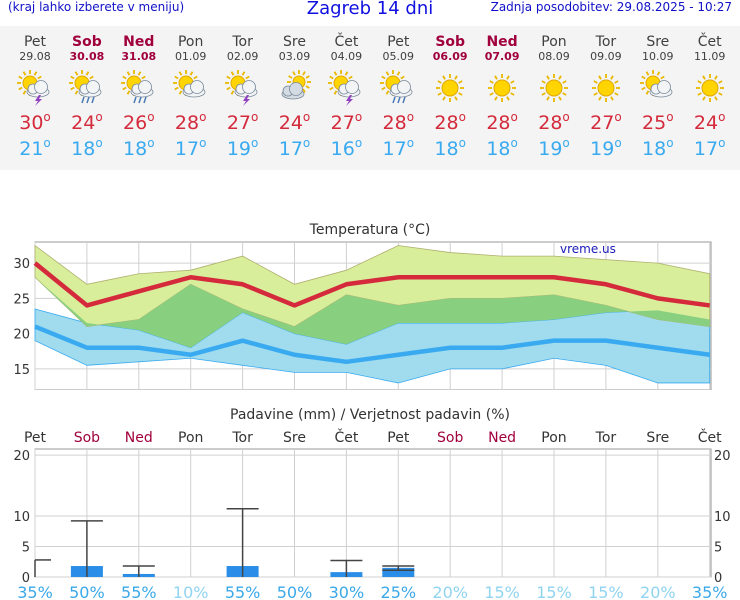 The height and width of the screenshot is (600, 740). Describe the element at coordinates (398, 572) in the screenshot. I see `precip-bar` at that location.